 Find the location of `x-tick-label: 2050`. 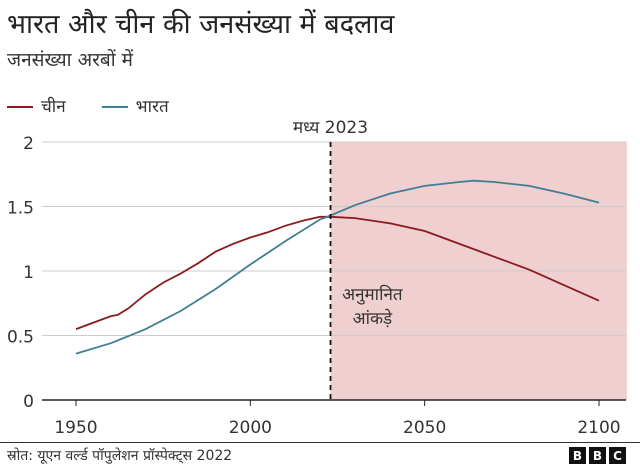

x-tick-label: 2050 is located at coordinates (424, 428).